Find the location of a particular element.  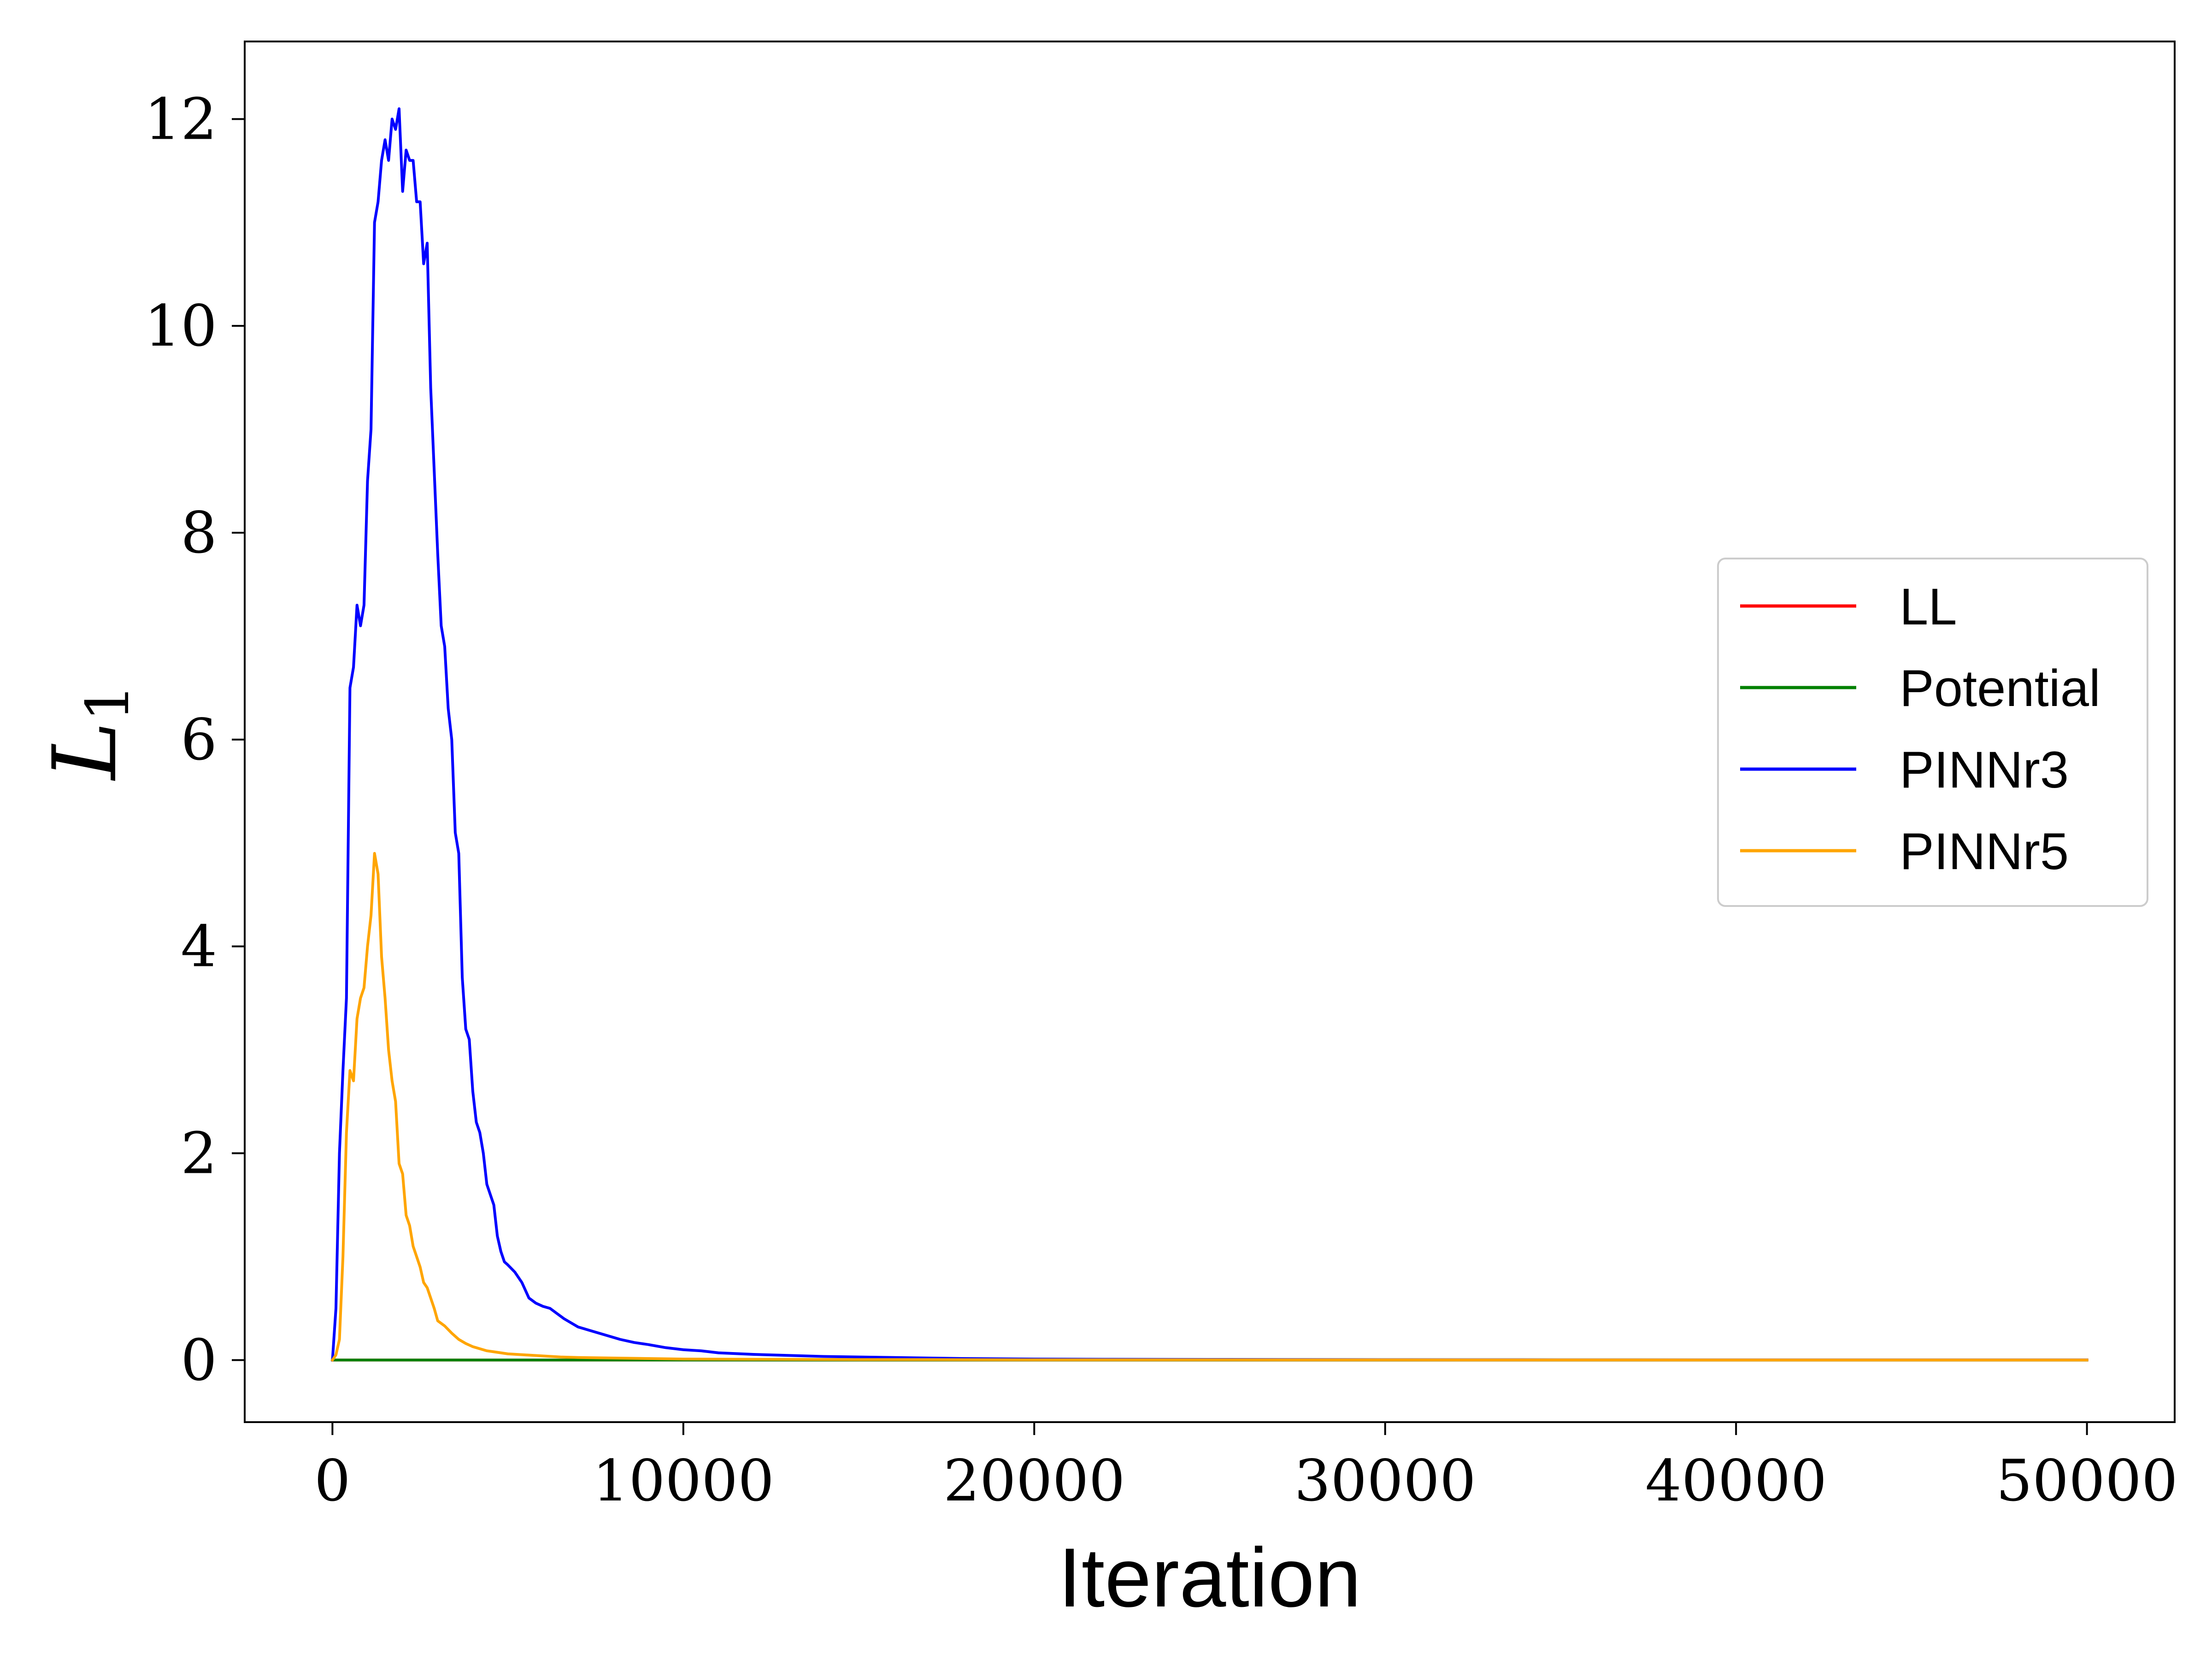

x-tick-label: 30000 is located at coordinates (1385, 1481).